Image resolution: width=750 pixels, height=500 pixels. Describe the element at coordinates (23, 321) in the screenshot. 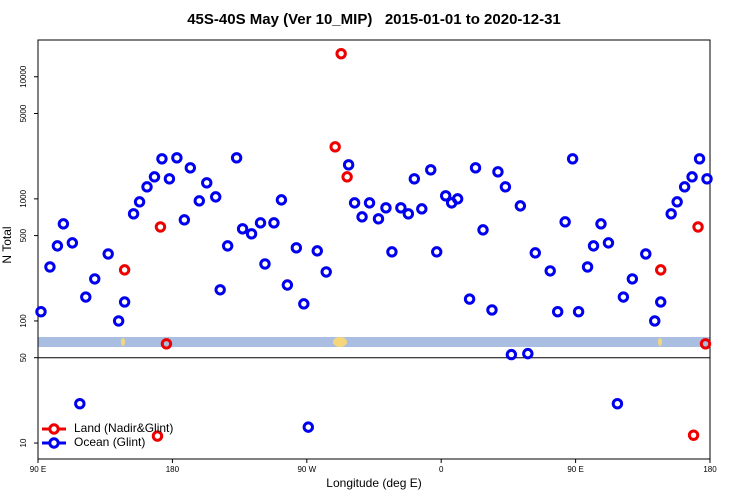

I see `y-tick-label: 100` at that location.